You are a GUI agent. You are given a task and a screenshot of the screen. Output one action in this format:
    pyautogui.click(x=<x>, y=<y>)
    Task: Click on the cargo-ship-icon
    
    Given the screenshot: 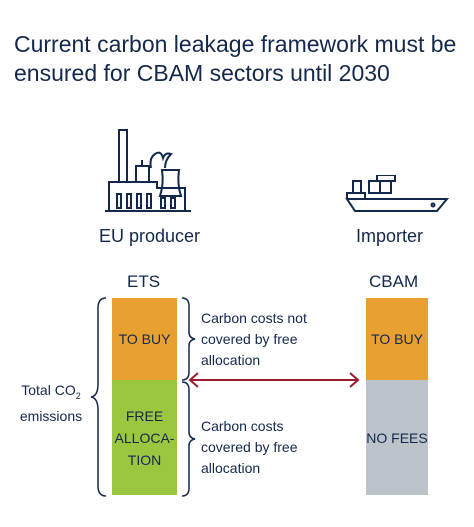 What is the action you would take?
    pyautogui.click(x=397, y=193)
    